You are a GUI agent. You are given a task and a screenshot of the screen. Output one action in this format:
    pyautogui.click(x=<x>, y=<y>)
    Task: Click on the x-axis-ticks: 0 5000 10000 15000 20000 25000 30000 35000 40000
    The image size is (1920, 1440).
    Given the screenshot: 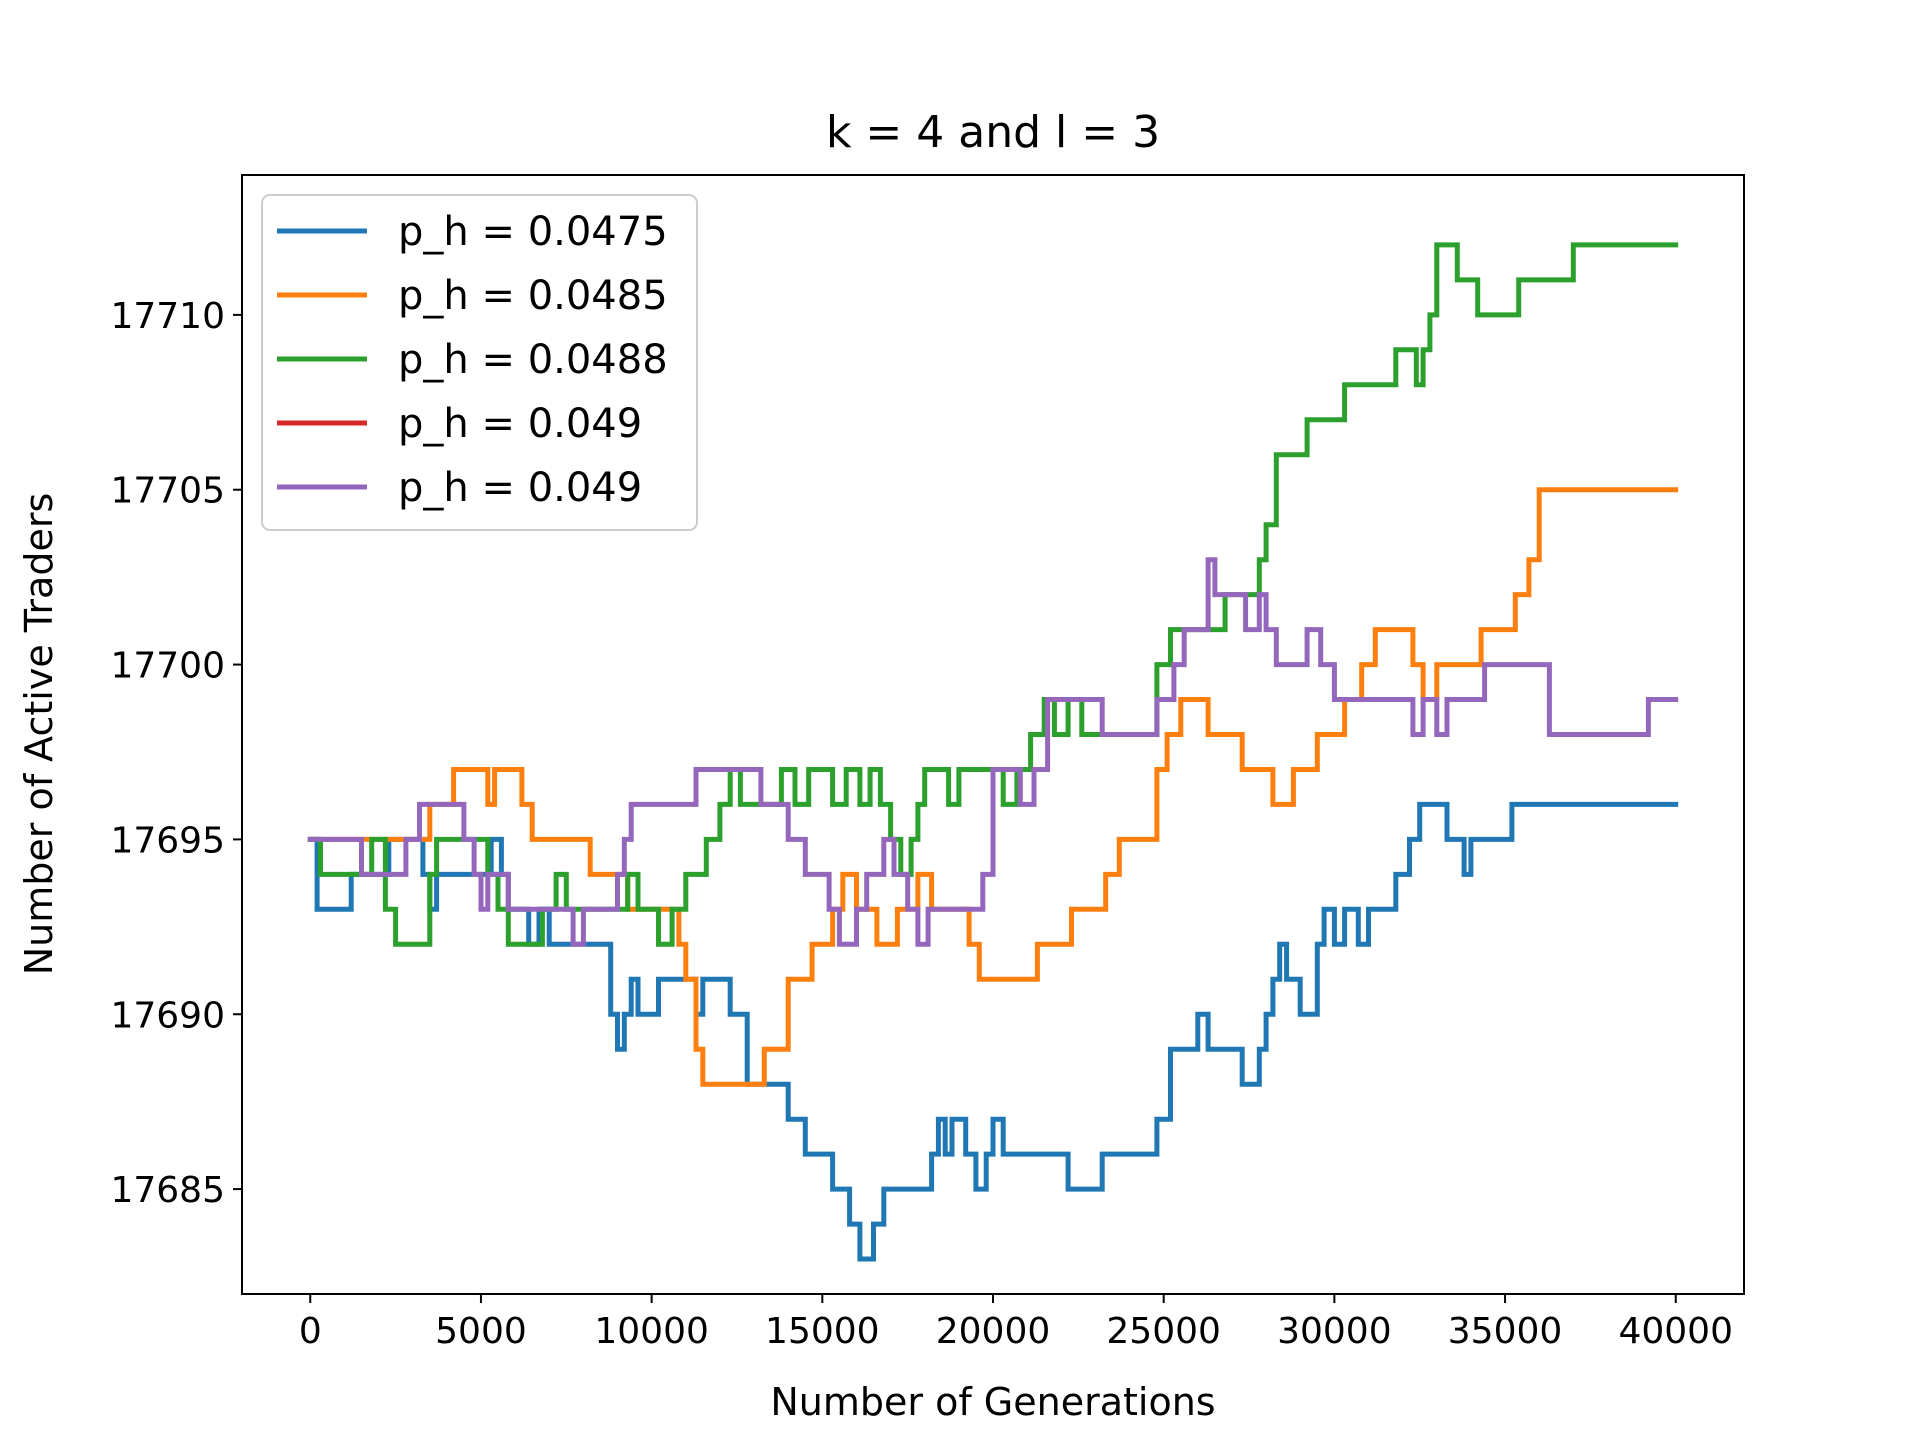 What is the action you would take?
    pyautogui.click(x=1016, y=1323)
    